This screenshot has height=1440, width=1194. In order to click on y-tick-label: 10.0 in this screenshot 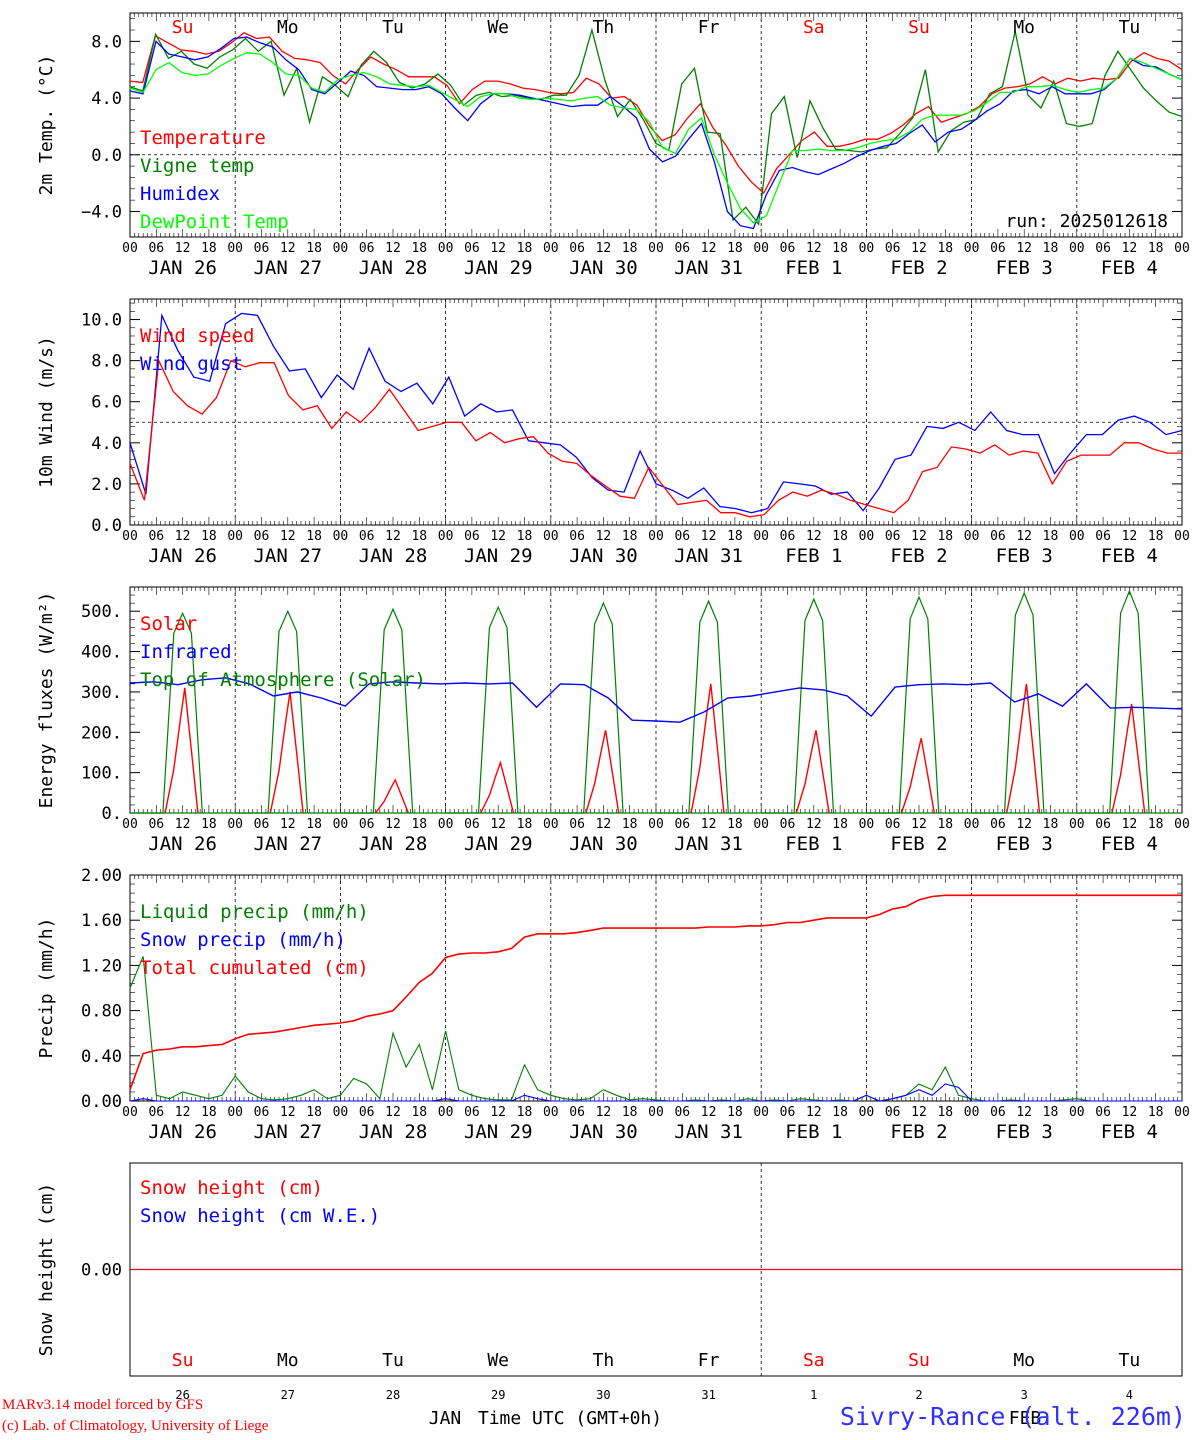, I will do `click(101, 321)`.